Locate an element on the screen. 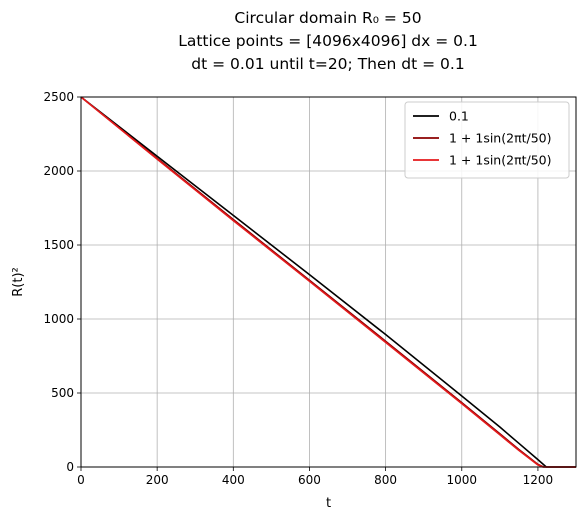 The width and height of the screenshot is (586, 520). y-tick-label: 2500 is located at coordinates (58, 97).